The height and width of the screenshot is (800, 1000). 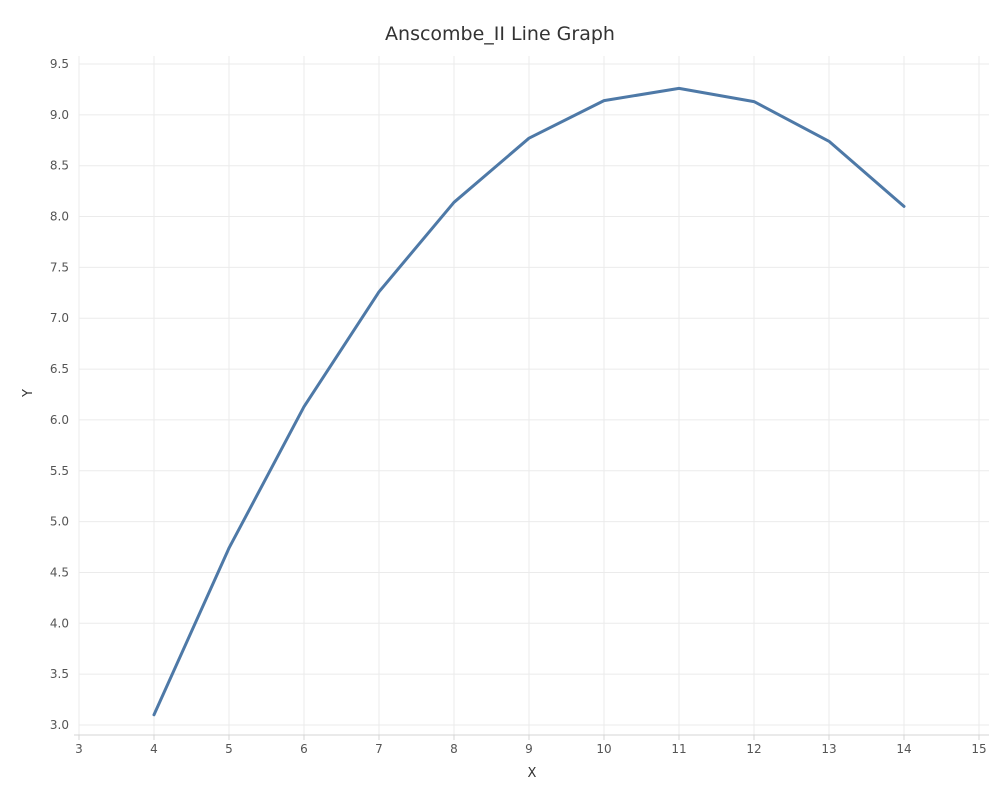 I want to click on x-tick-label: 10, so click(x=603, y=749).